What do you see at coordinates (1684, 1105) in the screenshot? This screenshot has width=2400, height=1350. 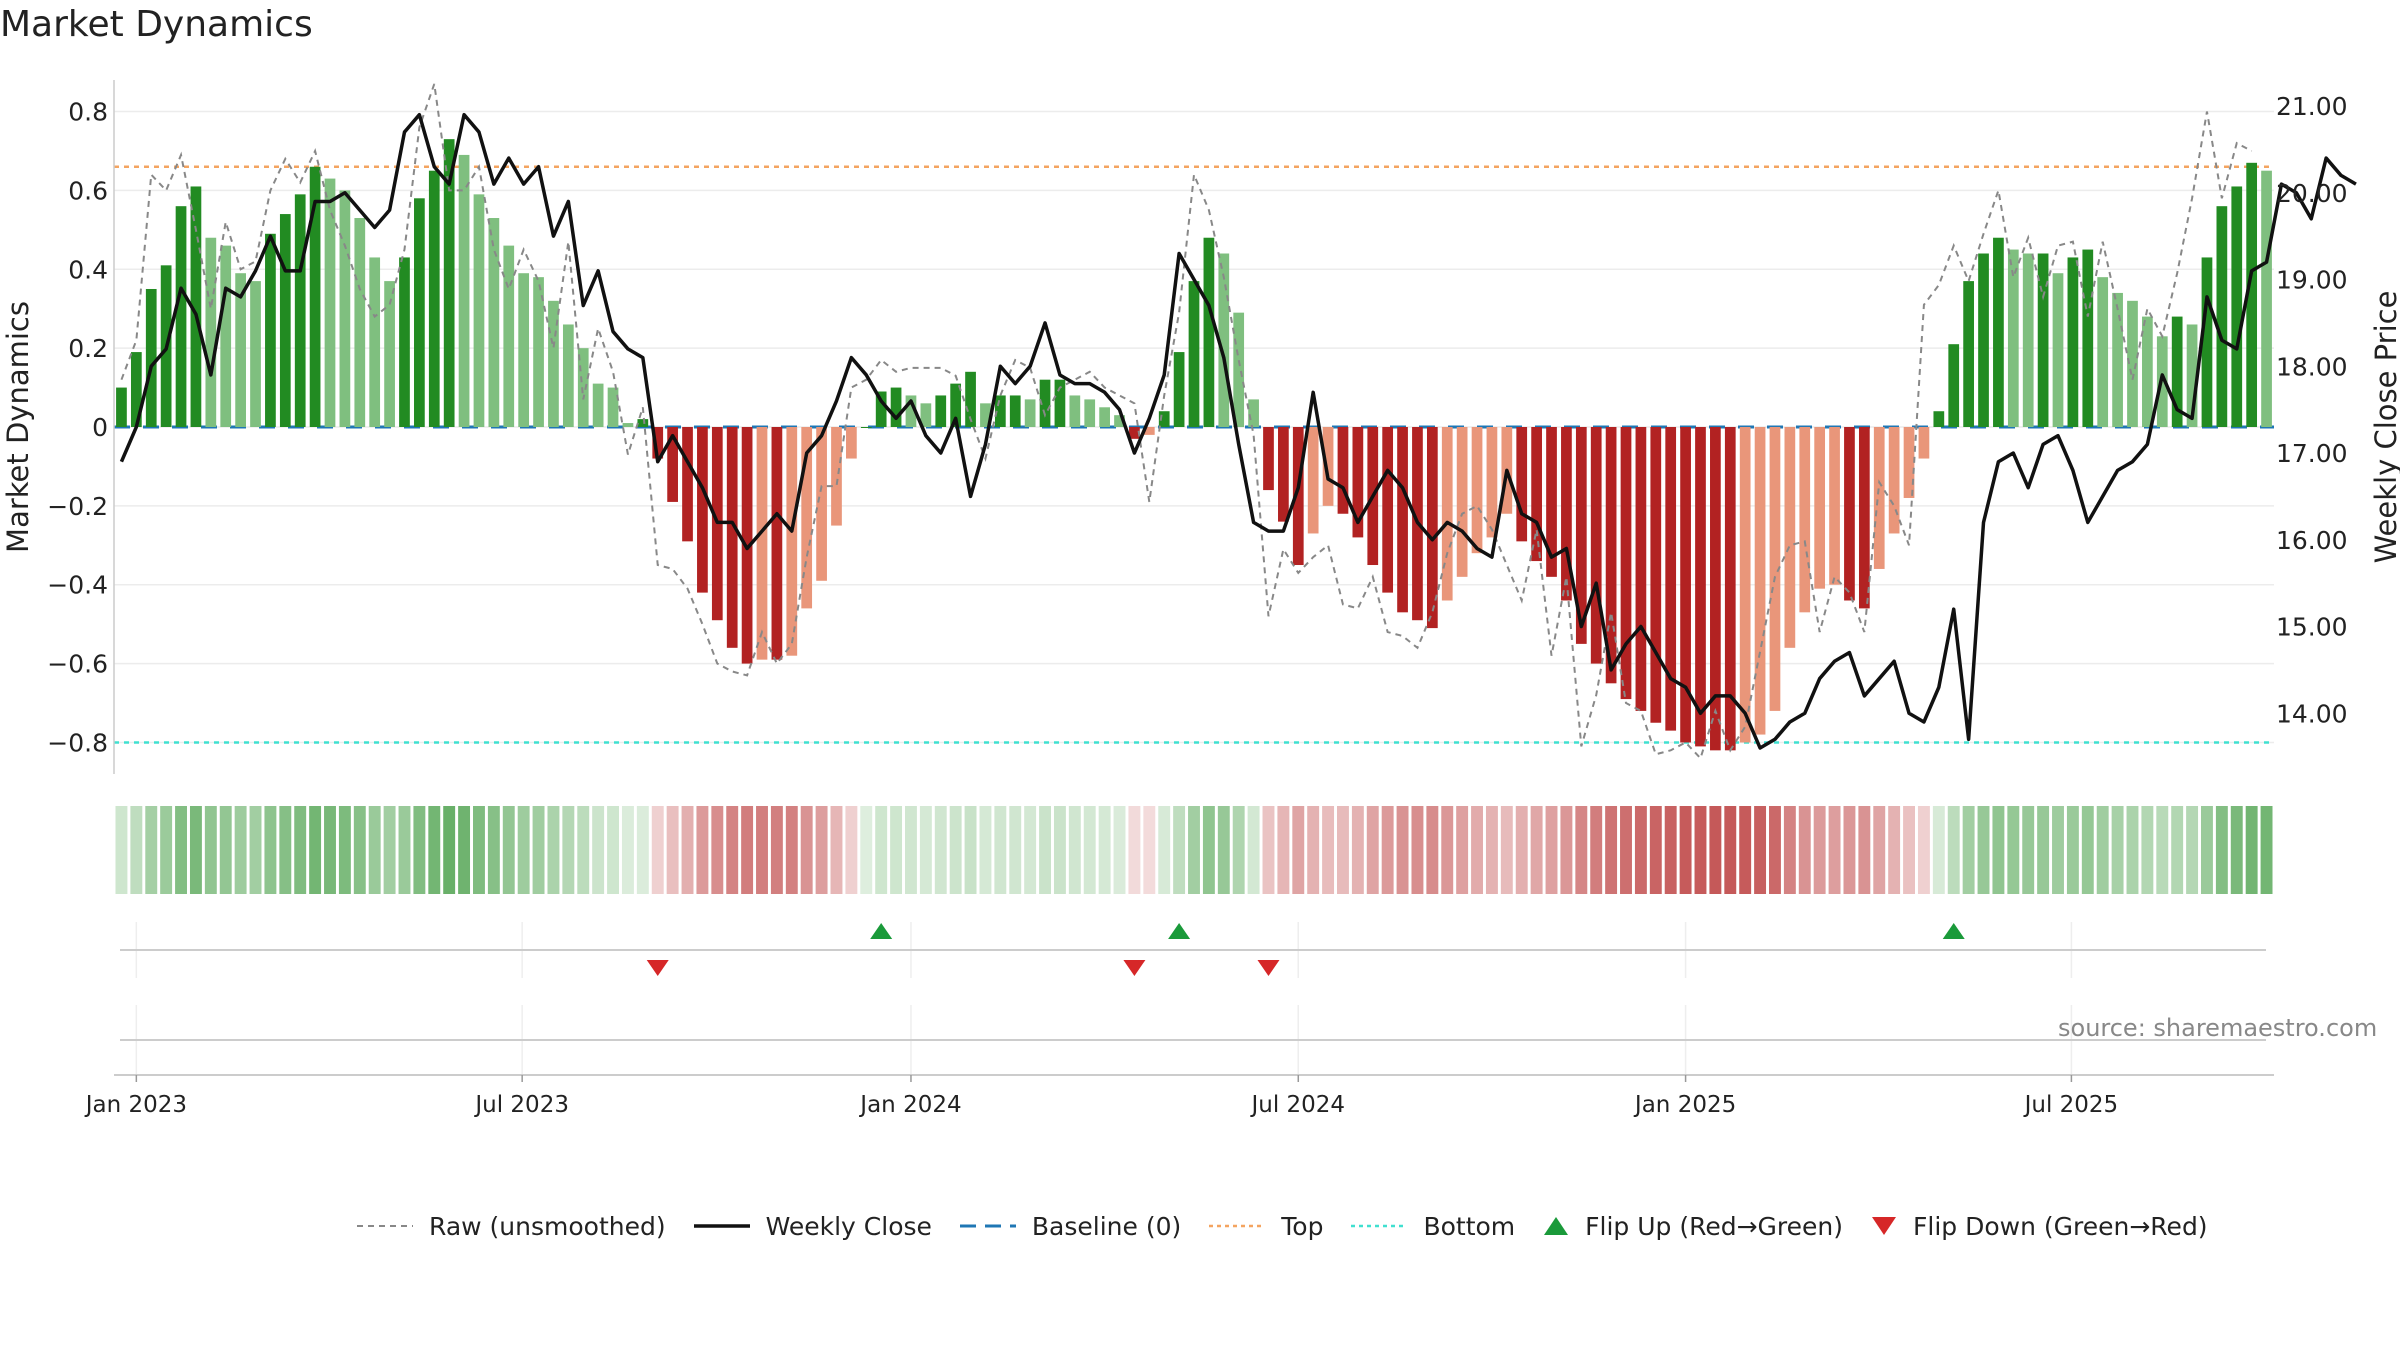 I see `x-tick-label: Jan 2025` at bounding box center [1684, 1105].